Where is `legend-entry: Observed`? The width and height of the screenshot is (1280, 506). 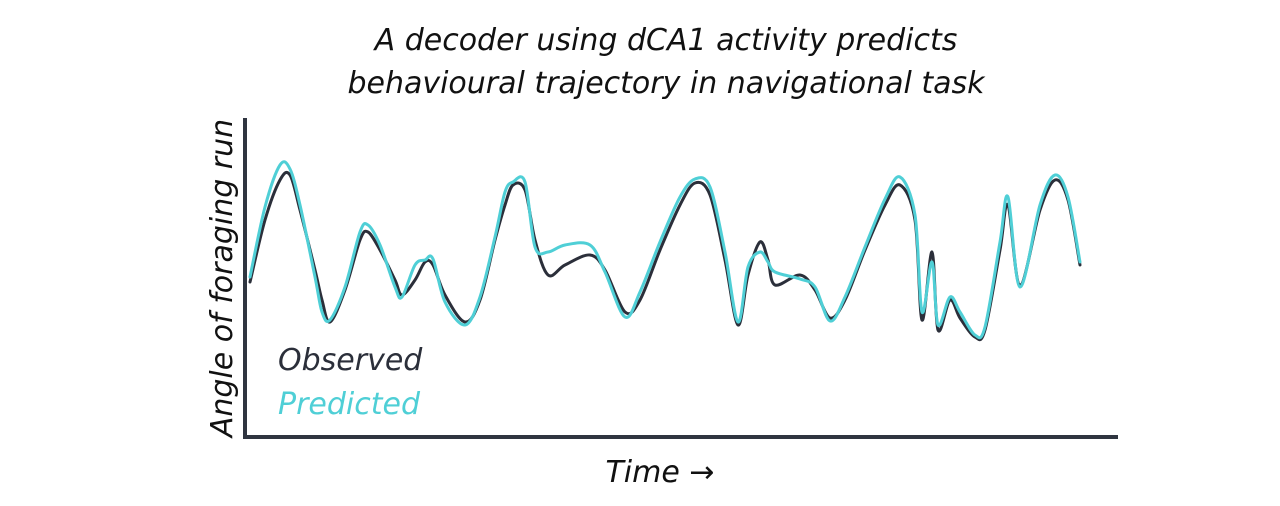
legend-entry: Observed is located at coordinates (350, 360).